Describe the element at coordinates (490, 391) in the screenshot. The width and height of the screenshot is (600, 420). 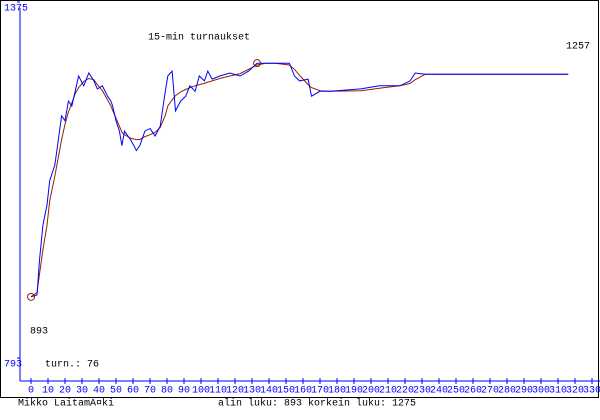
I see `x-tick-label: 270` at that location.